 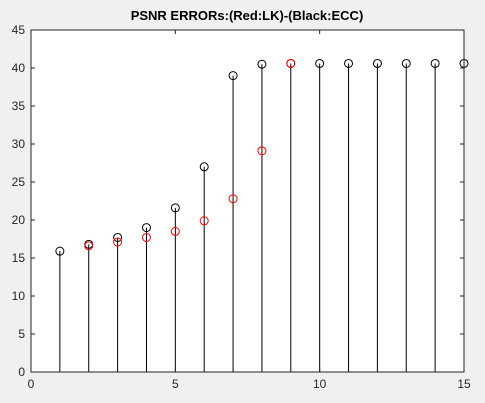 I want to click on x-tick-label: 0, so click(x=31, y=384).